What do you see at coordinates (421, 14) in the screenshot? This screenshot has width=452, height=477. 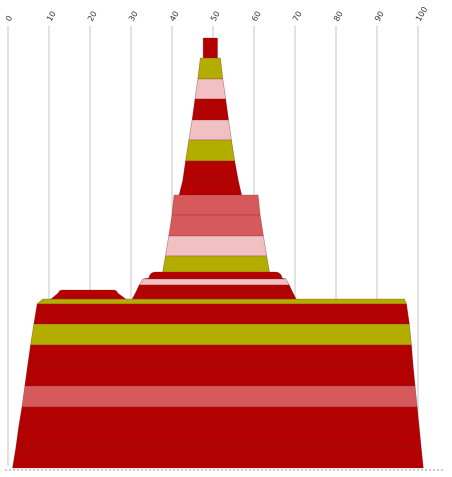 I see `x-tick-label: 100` at bounding box center [421, 14].